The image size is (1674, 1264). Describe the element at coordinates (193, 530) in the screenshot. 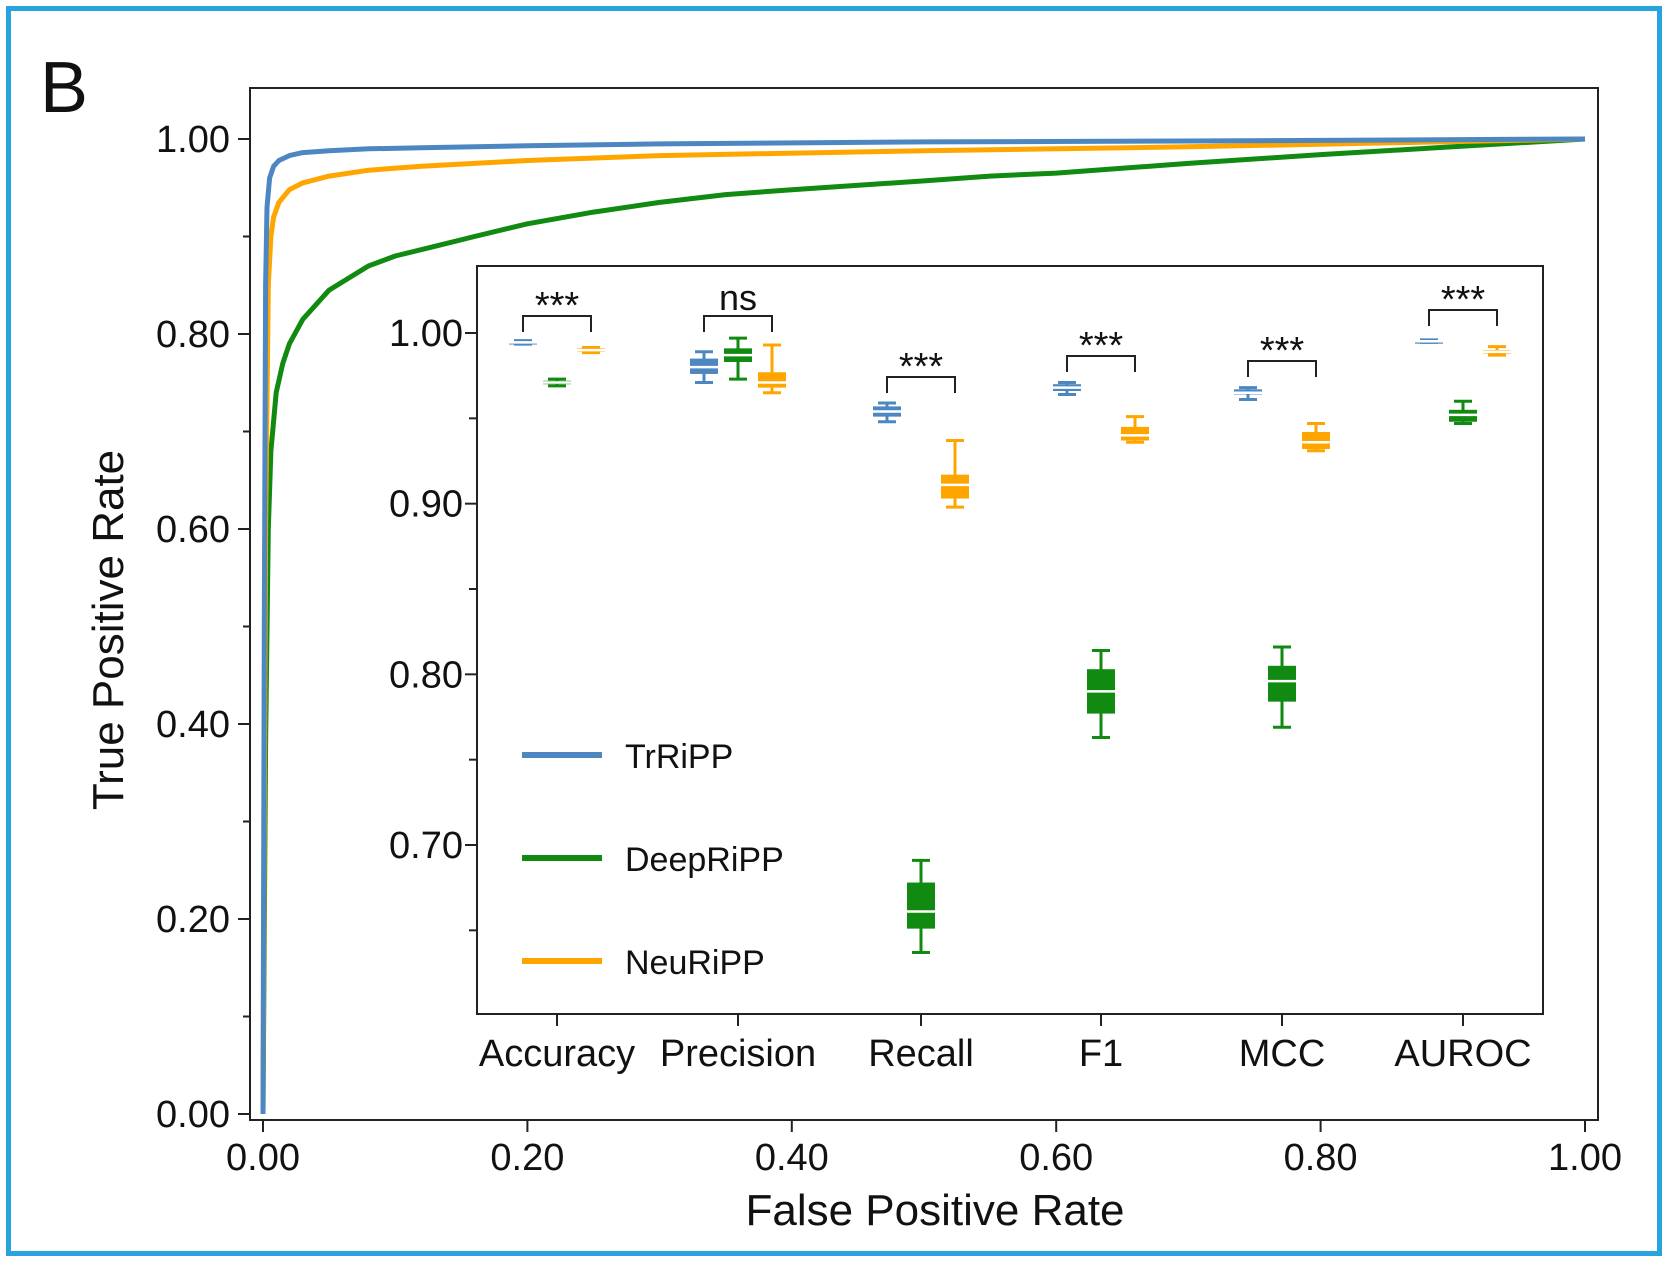

I see `y-tick-label: 0.60` at that location.